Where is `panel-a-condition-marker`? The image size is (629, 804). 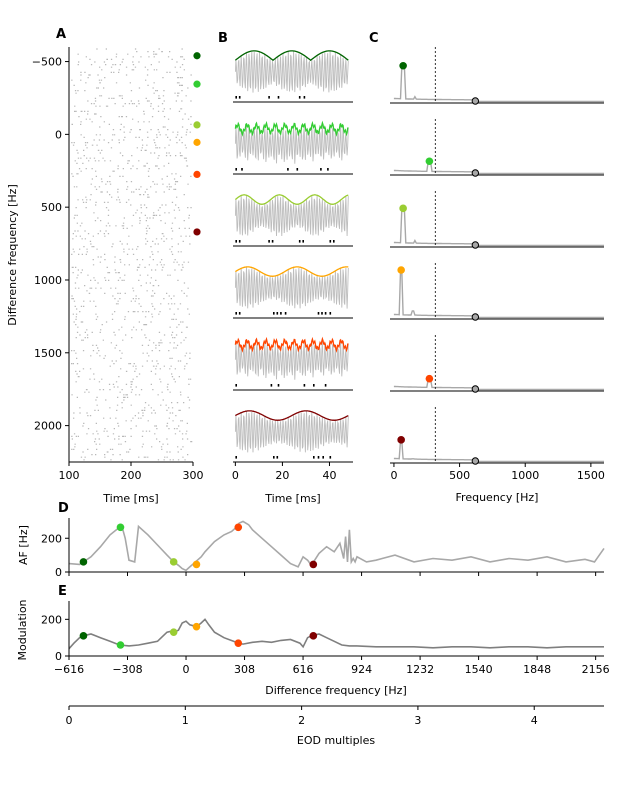
panel-a-condition-marker is located at coordinates (197, 125).